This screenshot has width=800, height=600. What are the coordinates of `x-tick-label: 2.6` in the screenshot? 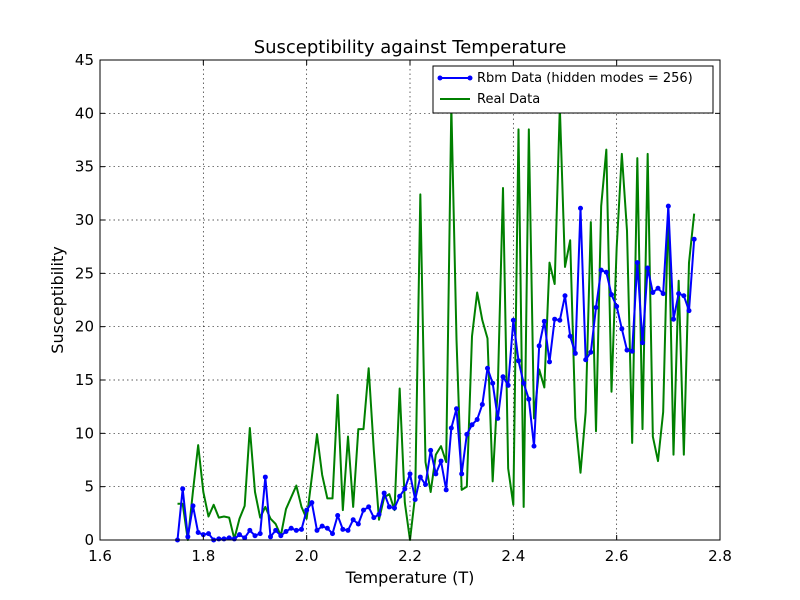 It's located at (617, 556).